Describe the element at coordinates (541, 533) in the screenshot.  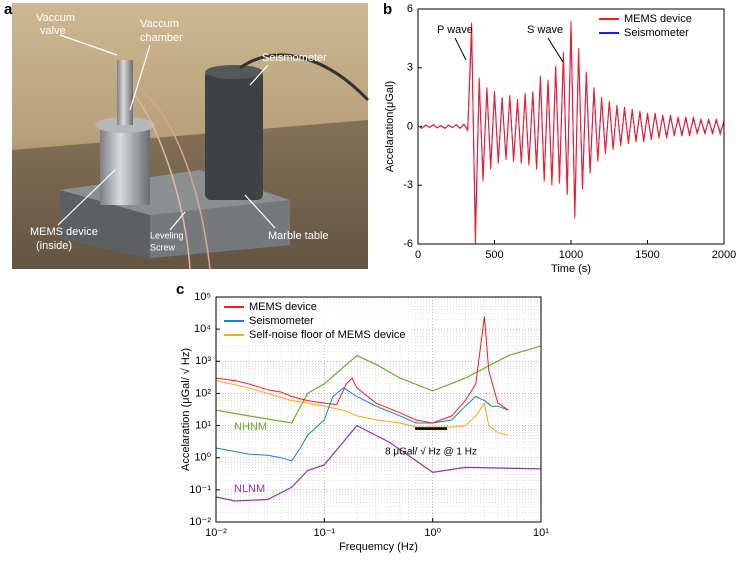
I see `x-tick-label: 10¹` at that location.